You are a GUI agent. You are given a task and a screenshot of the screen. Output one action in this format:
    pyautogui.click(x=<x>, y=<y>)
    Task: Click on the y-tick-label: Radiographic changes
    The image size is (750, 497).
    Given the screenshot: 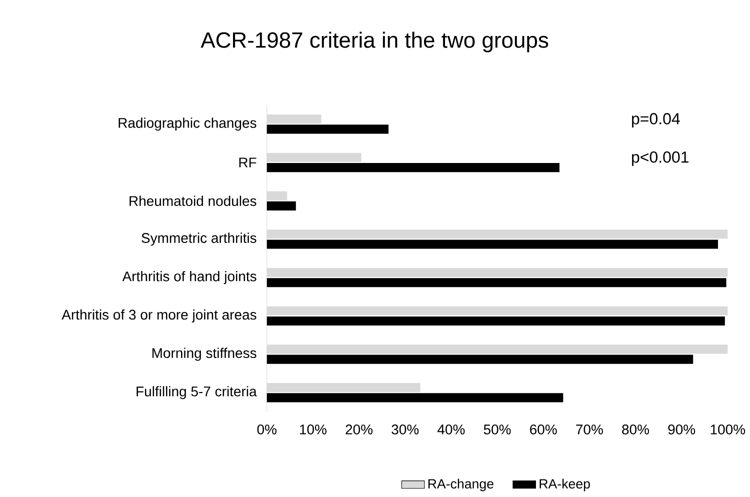 What is the action you would take?
    pyautogui.click(x=187, y=124)
    